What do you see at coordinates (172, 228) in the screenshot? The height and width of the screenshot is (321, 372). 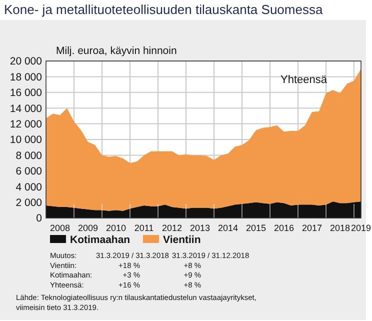 I see `x-tick-label: 2012` at bounding box center [172, 228].